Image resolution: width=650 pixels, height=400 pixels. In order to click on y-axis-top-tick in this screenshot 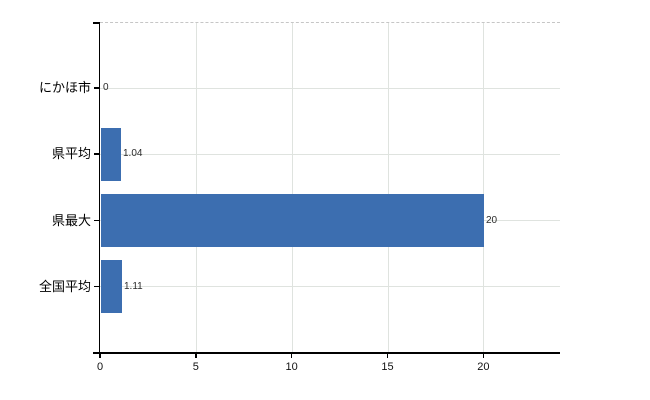, I will do `click(96, 23)`.